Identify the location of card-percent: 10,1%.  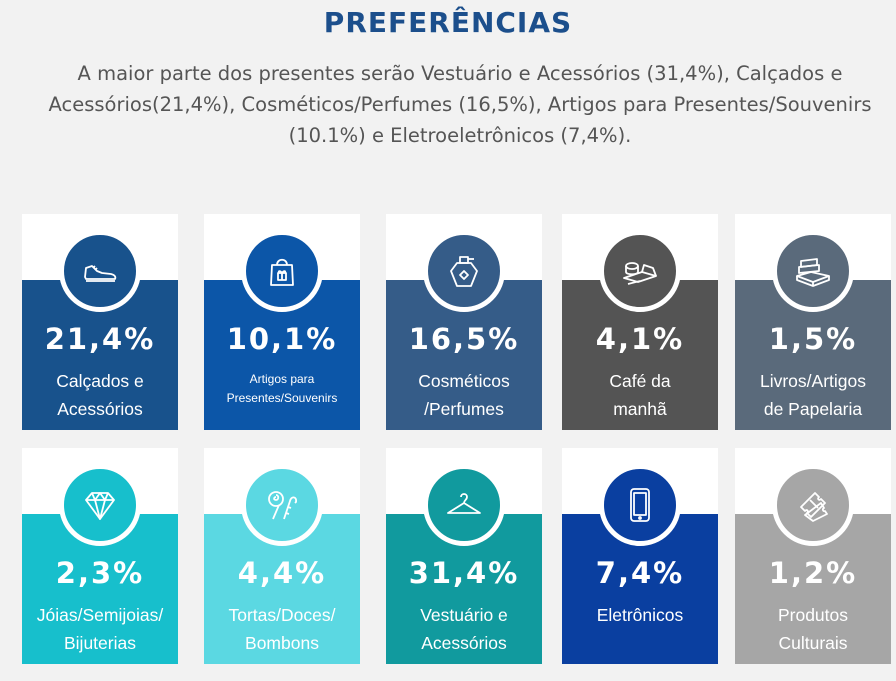
(282, 339).